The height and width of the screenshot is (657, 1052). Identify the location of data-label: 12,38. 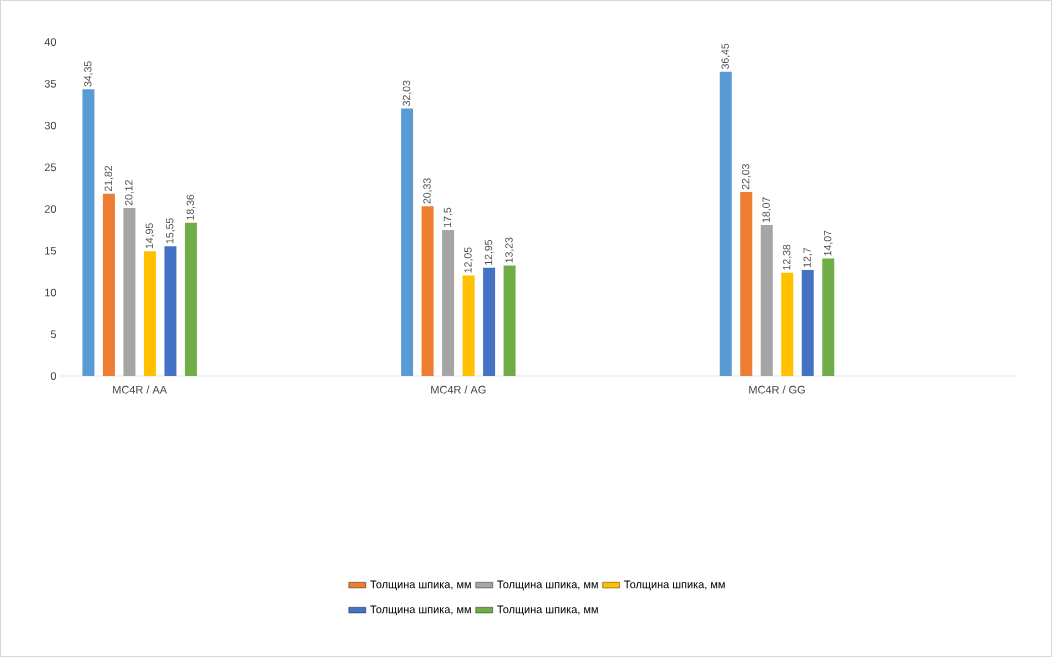
(787, 257).